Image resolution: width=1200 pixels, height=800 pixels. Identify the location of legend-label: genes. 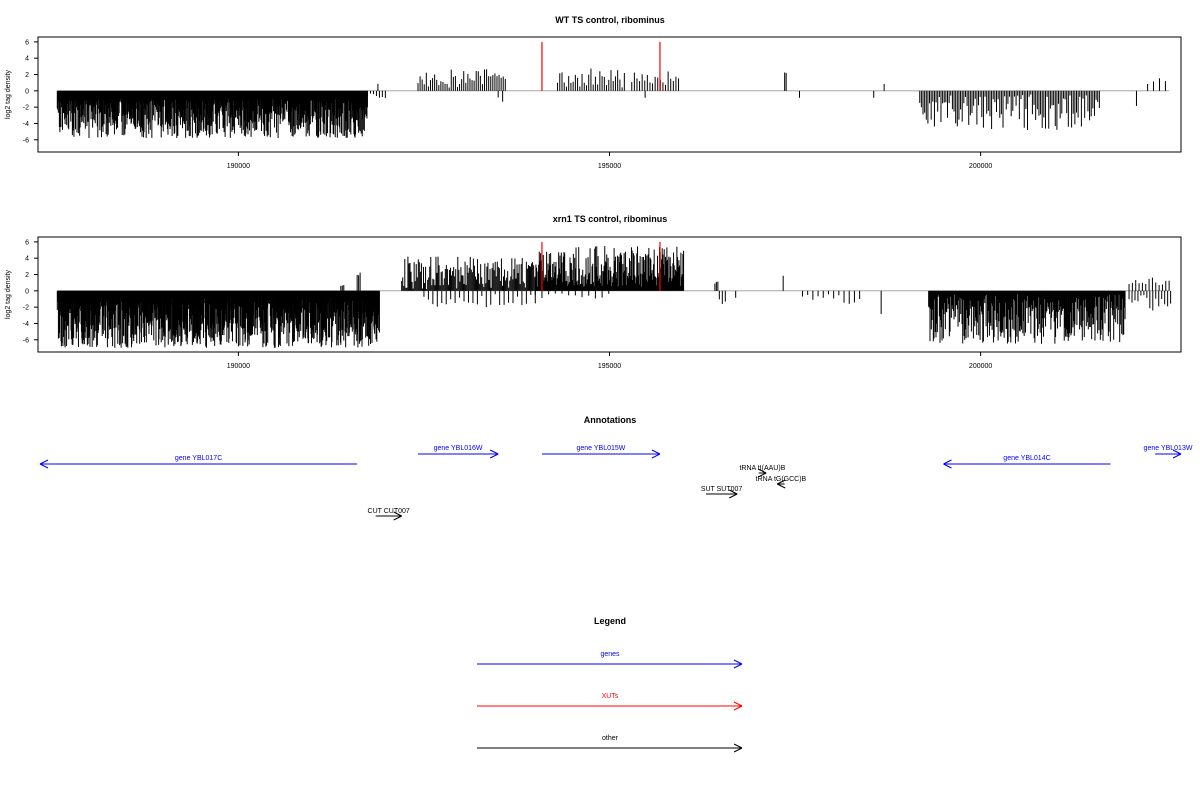
(610, 654).